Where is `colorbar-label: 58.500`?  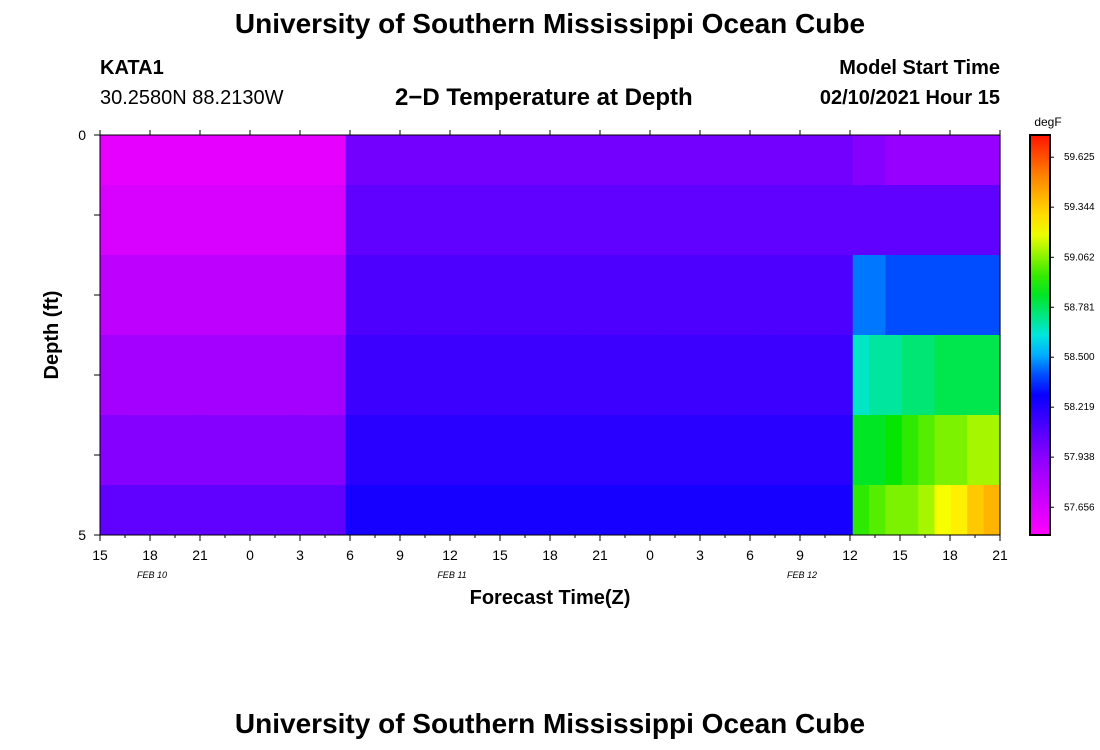
colorbar-label: 58.500 is located at coordinates (1079, 357).